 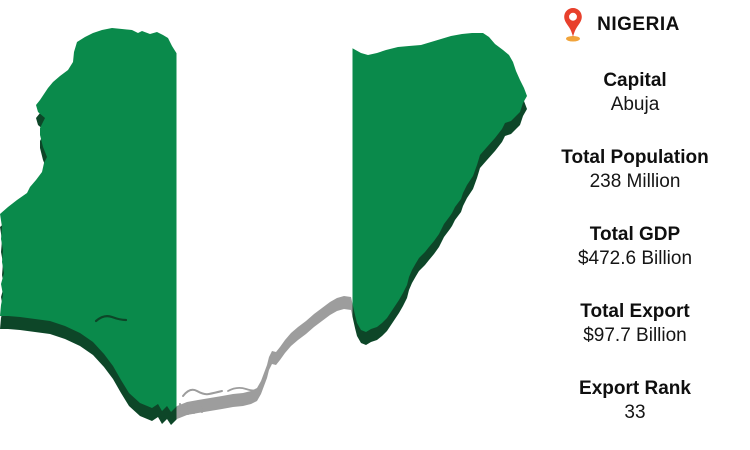 What do you see at coordinates (635, 335) in the screenshot?
I see `stat-value: $97.7 Billion` at bounding box center [635, 335].